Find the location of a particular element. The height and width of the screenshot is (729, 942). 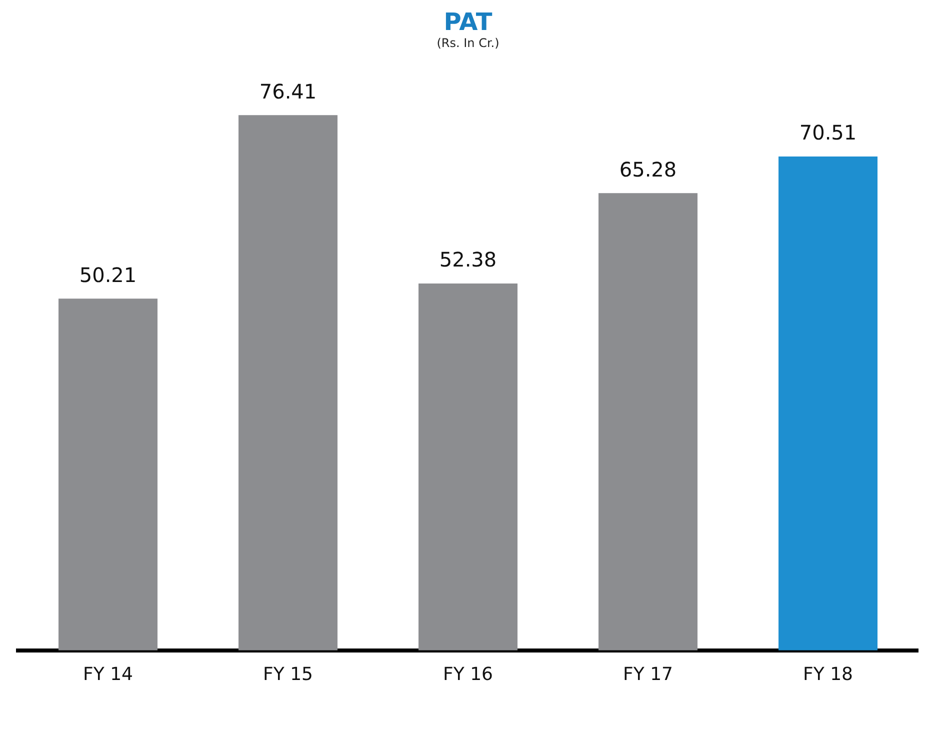

data-label: 76.41 is located at coordinates (288, 91).